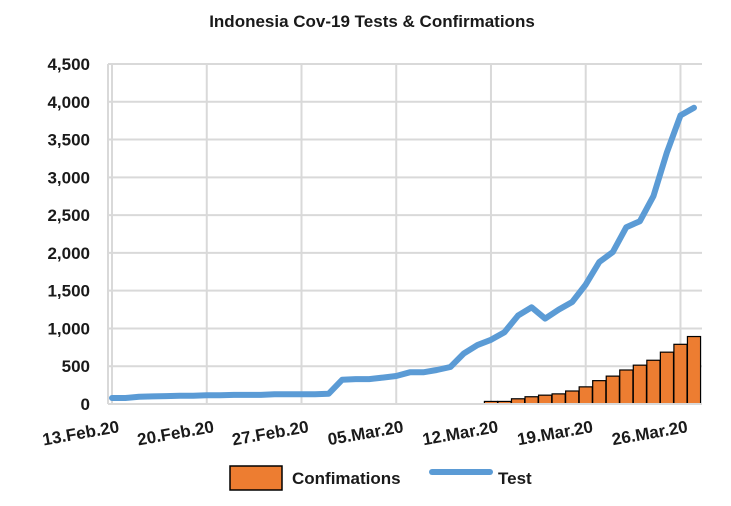 The image size is (731, 506). I want to click on y-tick-label: 2,000, so click(68, 253).